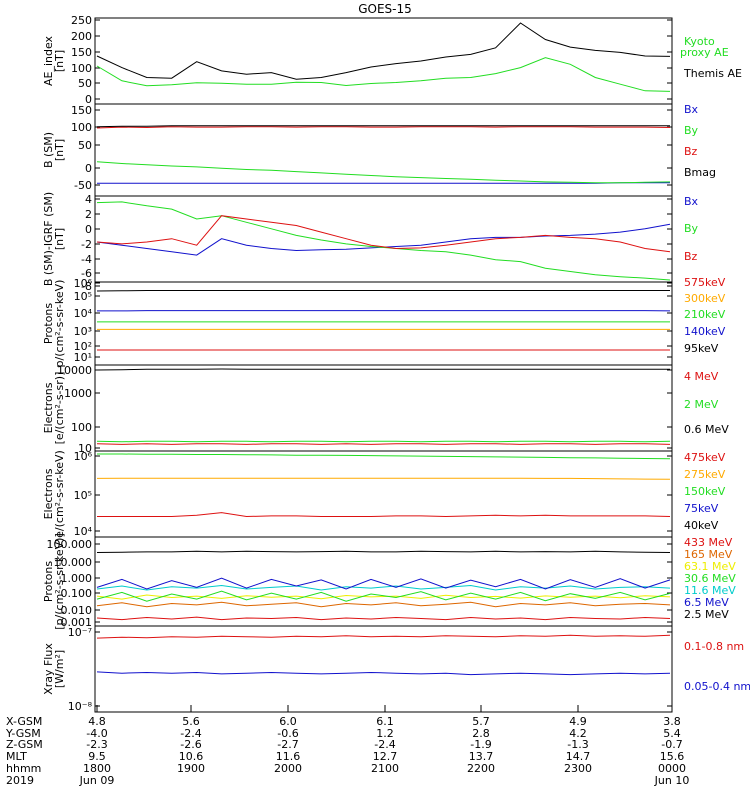  Describe the element at coordinates (701, 348) in the screenshot. I see `legend-entry: 95keV` at that location.